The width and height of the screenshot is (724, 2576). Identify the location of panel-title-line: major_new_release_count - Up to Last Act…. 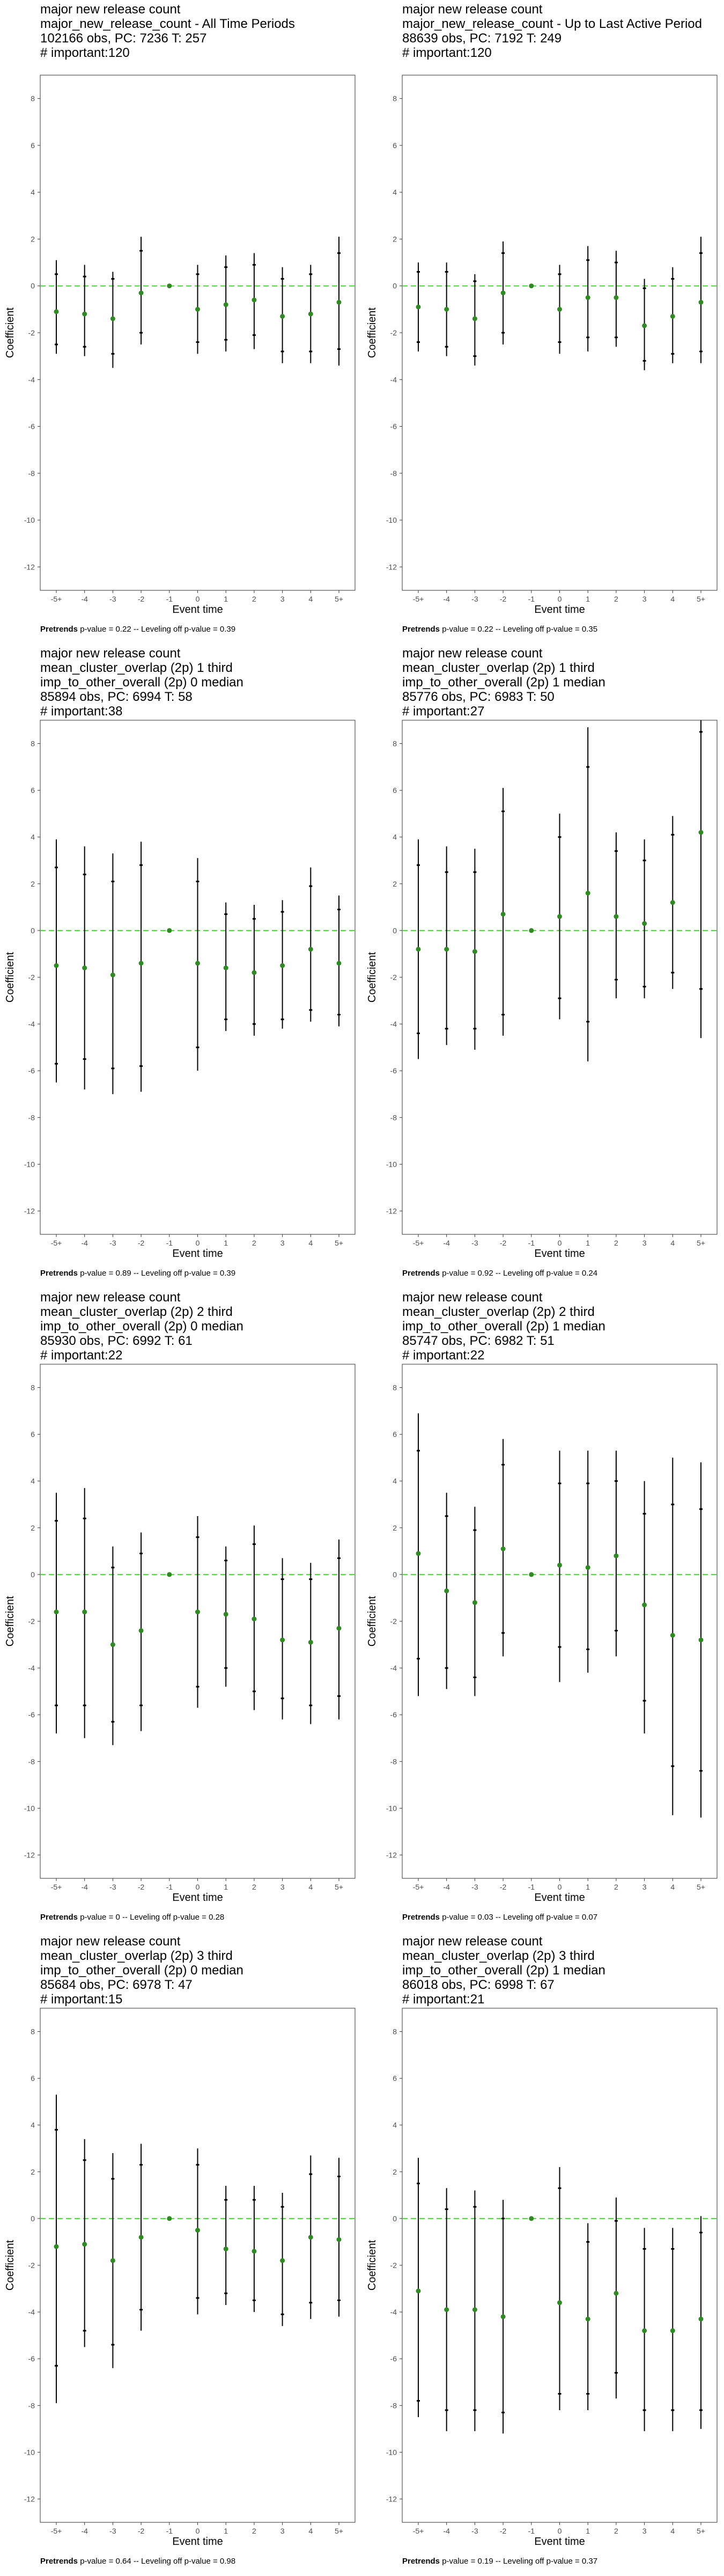
(552, 24).